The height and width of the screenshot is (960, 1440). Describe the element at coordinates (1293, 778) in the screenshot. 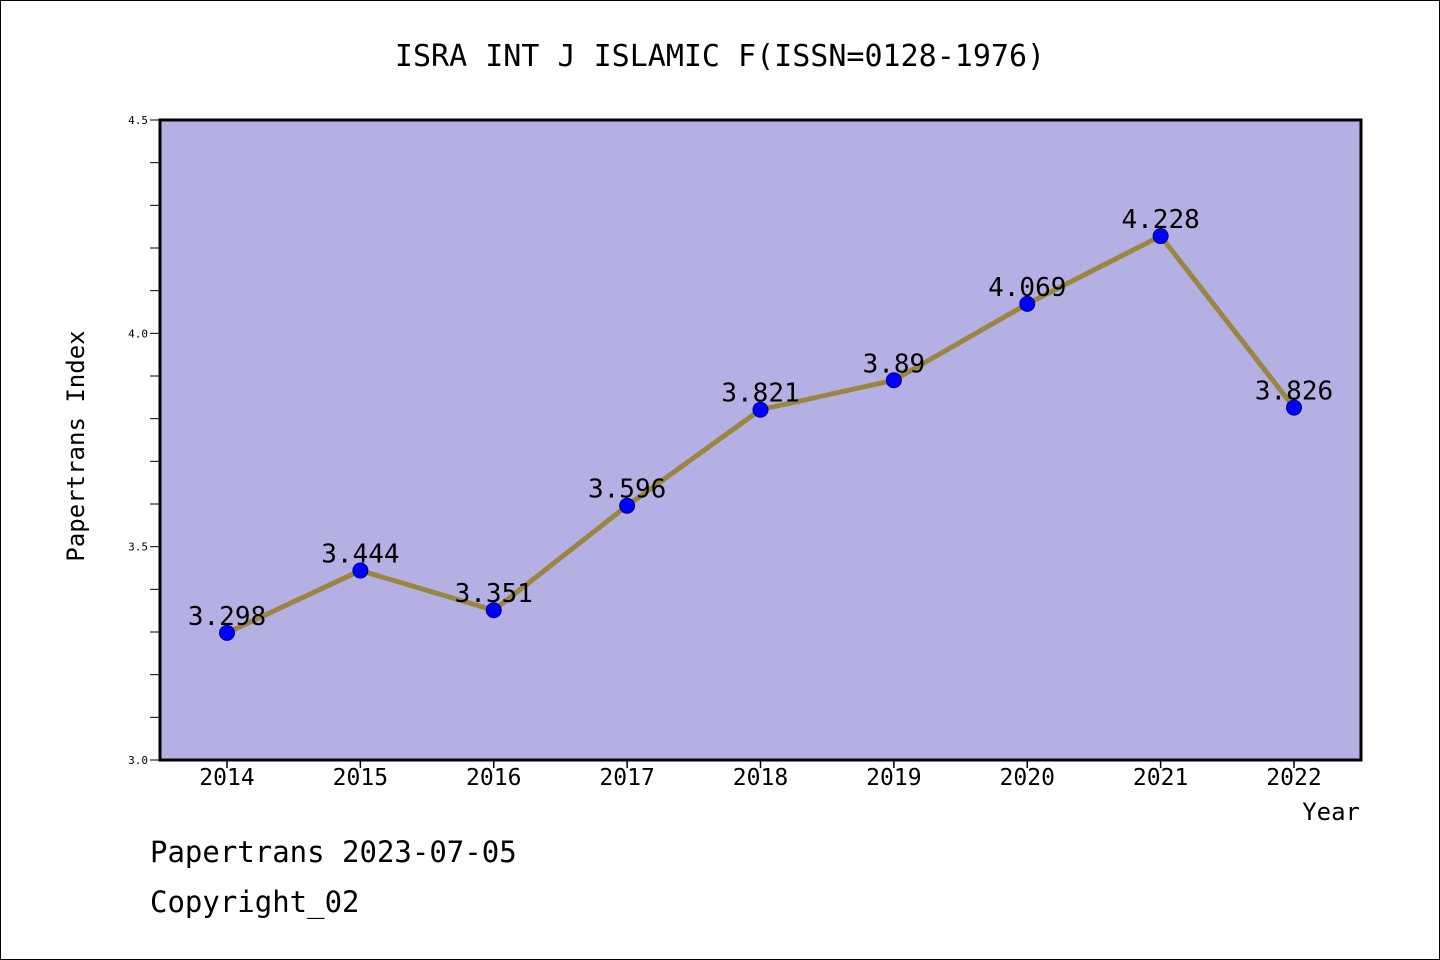

I see `x-tick-label: 2022` at that location.